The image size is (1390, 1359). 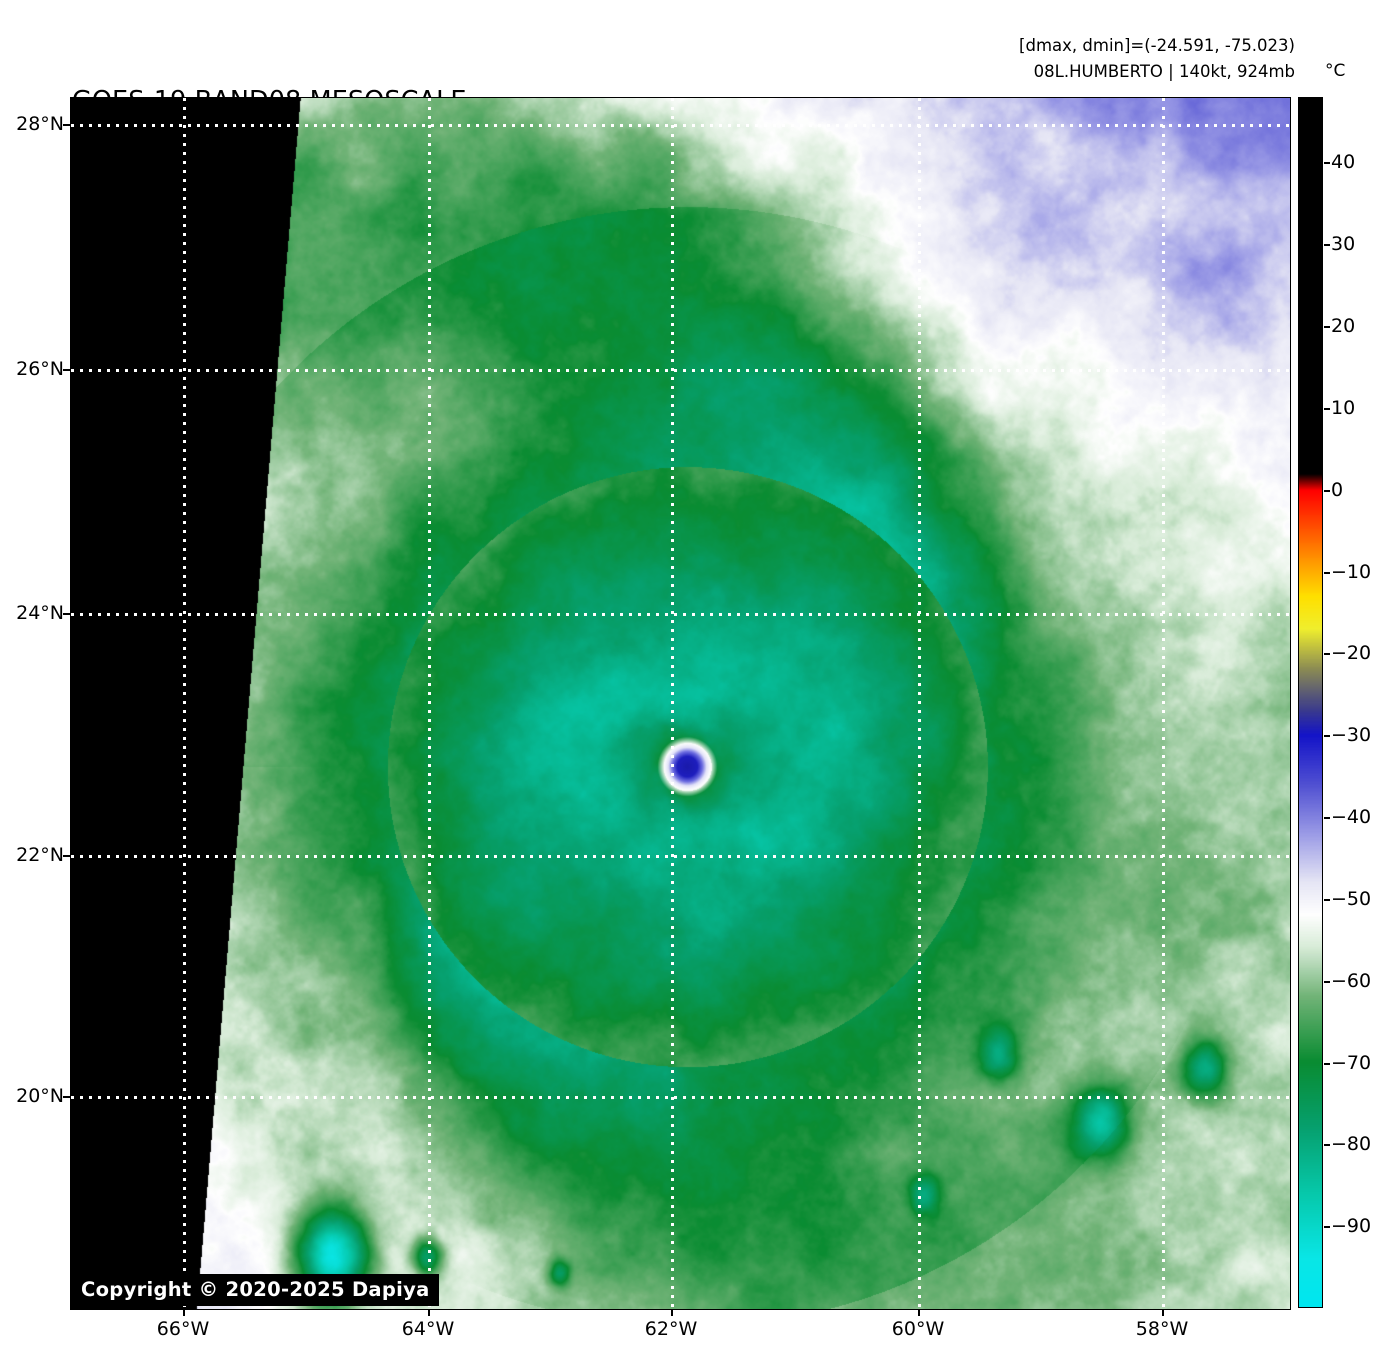 What do you see at coordinates (1343, 244) in the screenshot?
I see `colorbar-tick-label: 30` at bounding box center [1343, 244].